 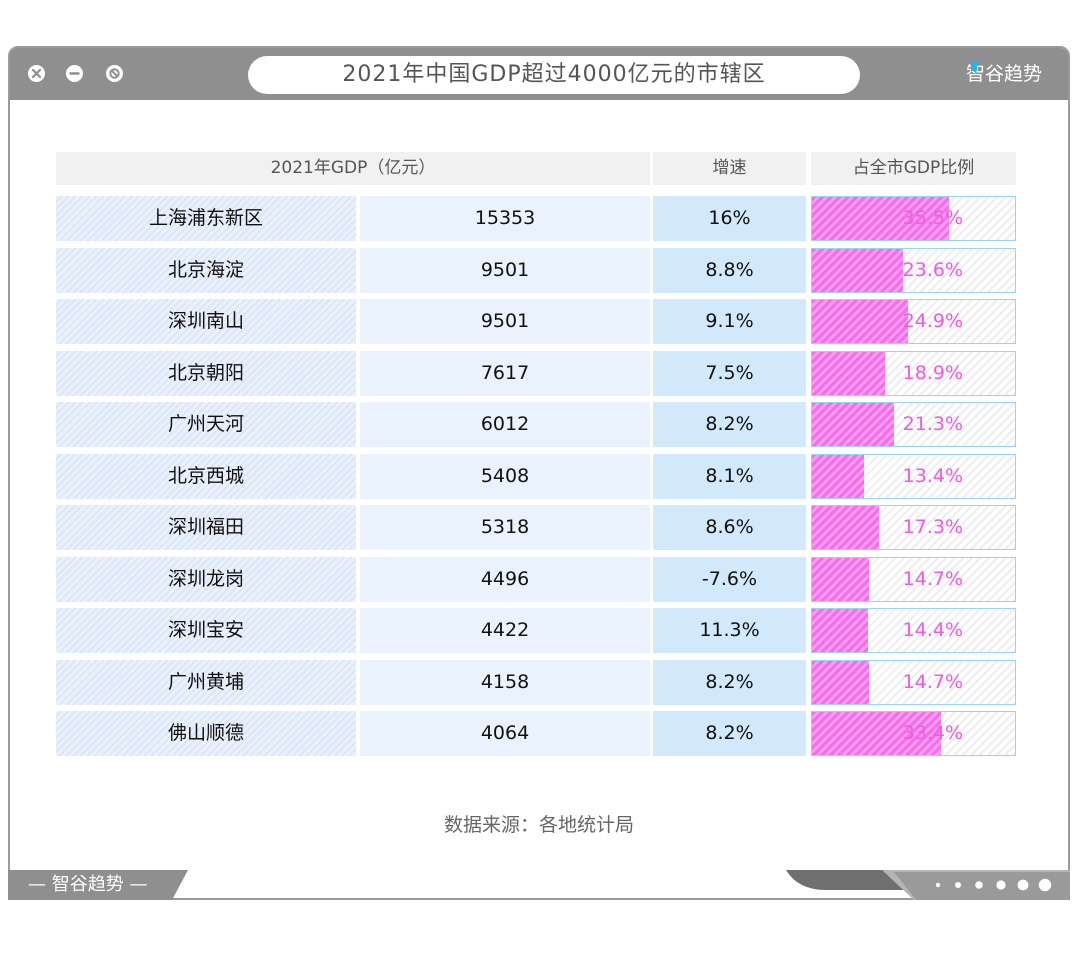 I want to click on growth-value: -7.6%, so click(x=729, y=579).